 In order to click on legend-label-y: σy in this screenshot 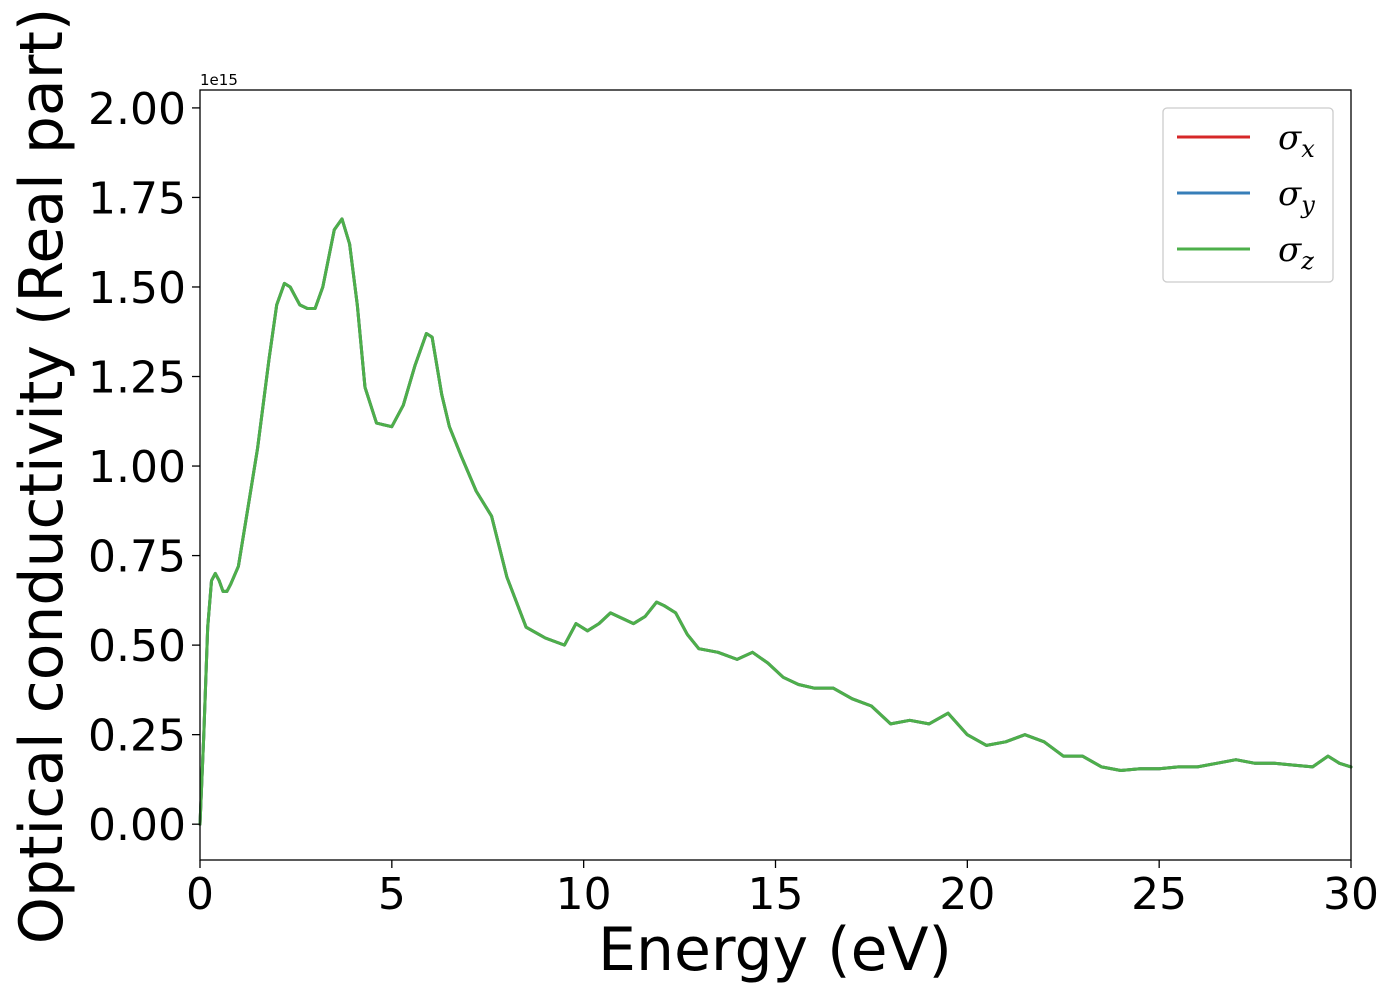, I will do `click(1296, 196)`.